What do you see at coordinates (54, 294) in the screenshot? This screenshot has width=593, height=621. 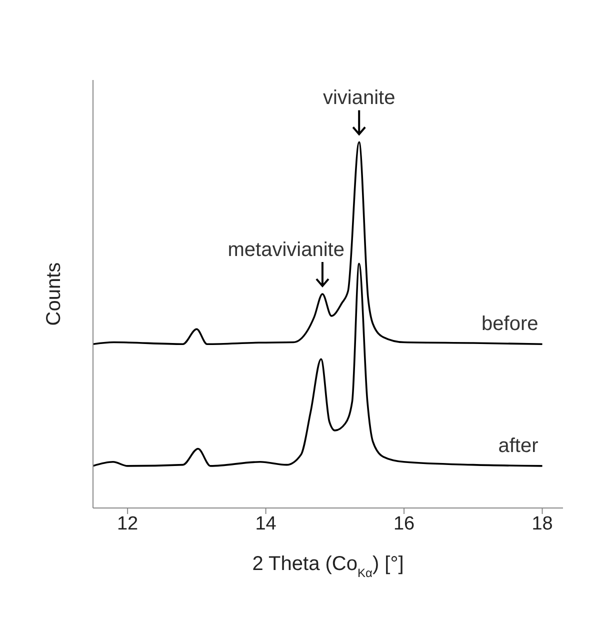 I see `y-axis-title: Counts` at bounding box center [54, 294].